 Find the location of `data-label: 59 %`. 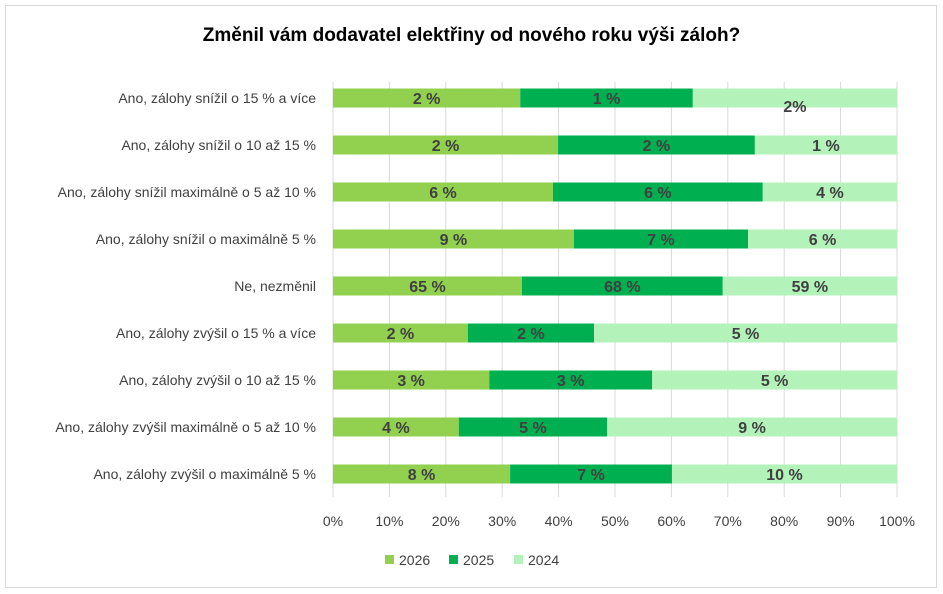

data-label: 59 % is located at coordinates (810, 287).